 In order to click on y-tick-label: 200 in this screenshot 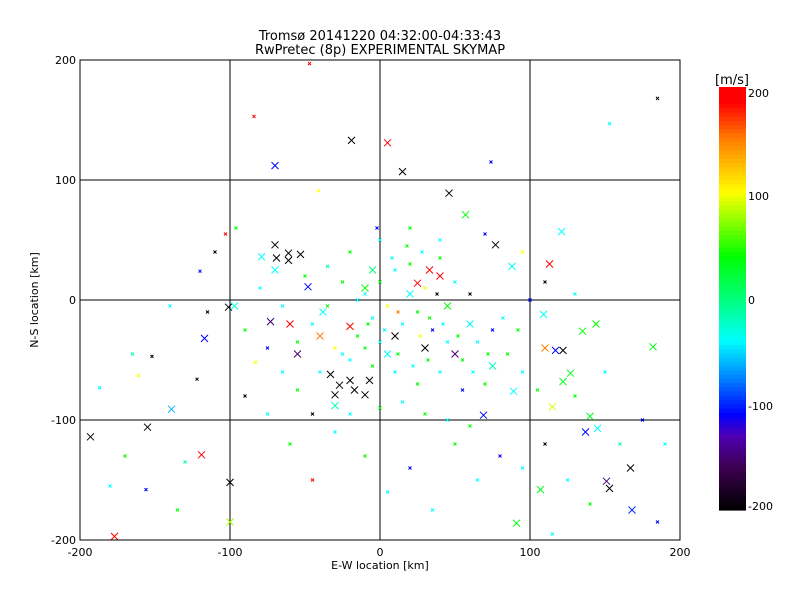, I will do `click(65, 60)`.